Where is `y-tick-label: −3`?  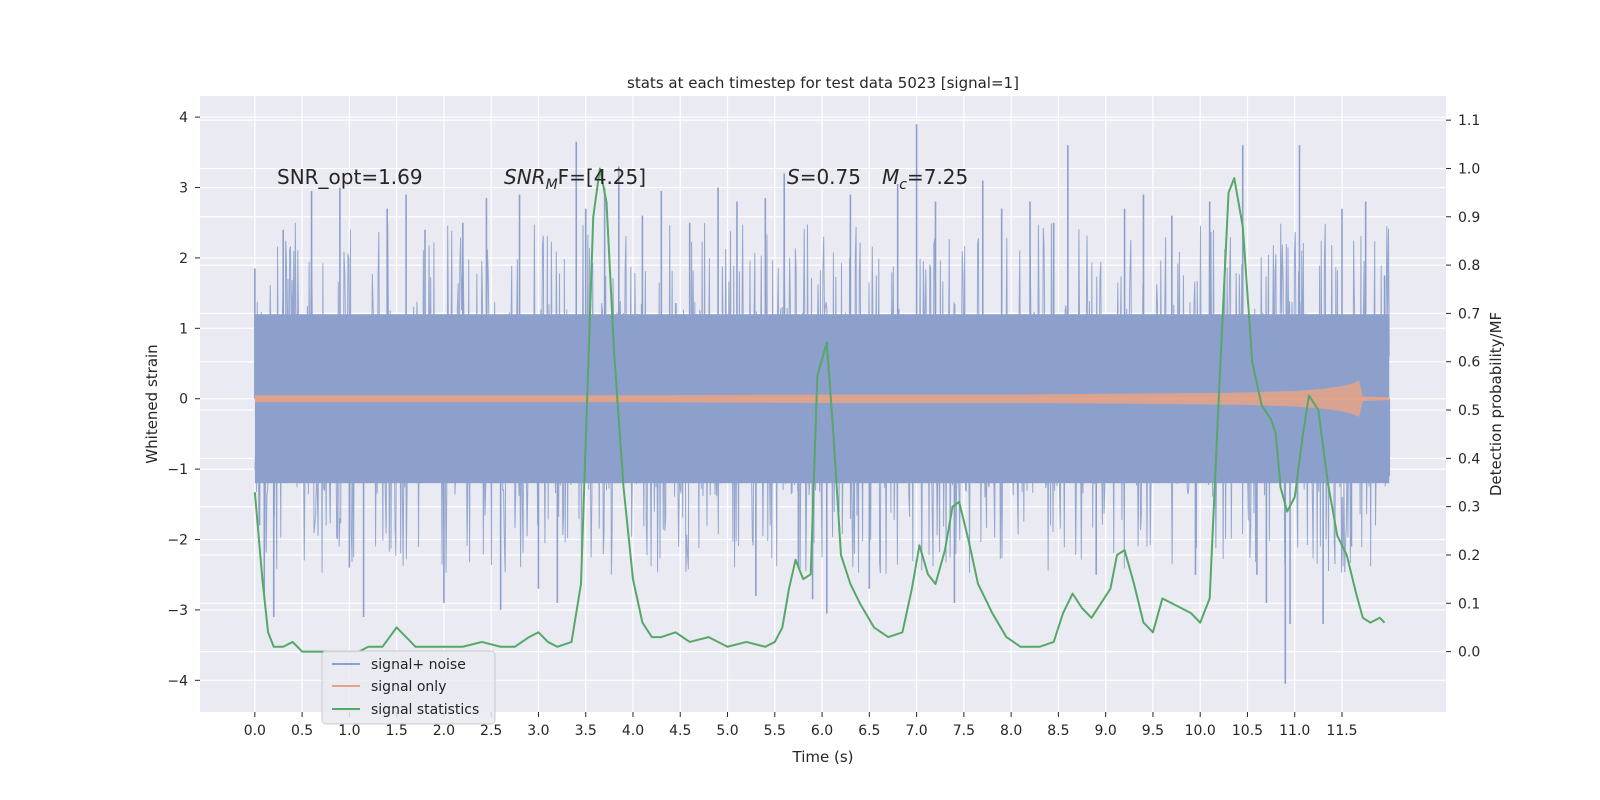
y-tick-label: −3 is located at coordinates (177, 611).